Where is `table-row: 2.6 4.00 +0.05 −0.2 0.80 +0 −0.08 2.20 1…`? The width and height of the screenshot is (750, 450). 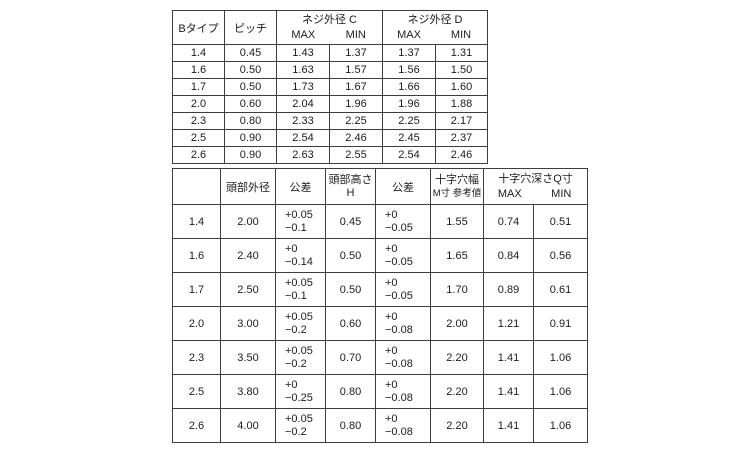
table-row: 2.6 4.00 +0.05 −0.2 0.80 +0 −0.08 2.20 1… is located at coordinates (380, 425).